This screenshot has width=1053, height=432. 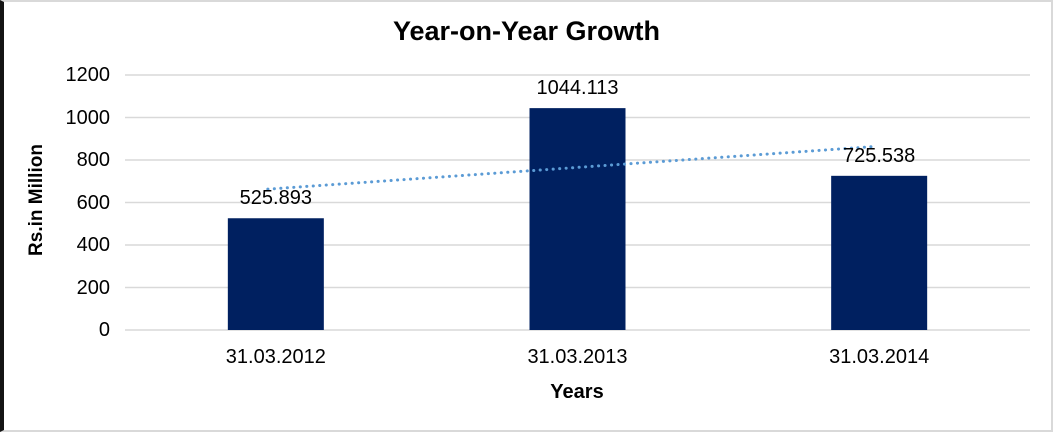 I want to click on y-tick-label-0: 0, so click(x=104, y=330).